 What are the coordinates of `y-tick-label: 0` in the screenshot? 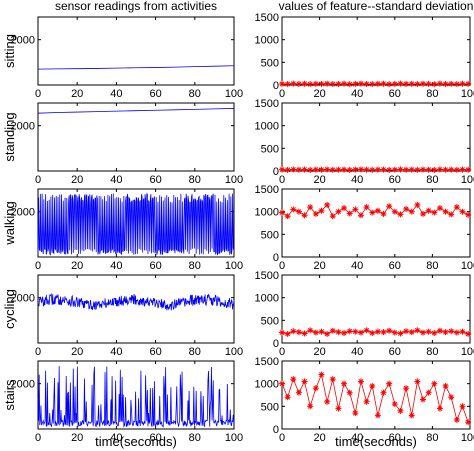 It's located at (276, 430).